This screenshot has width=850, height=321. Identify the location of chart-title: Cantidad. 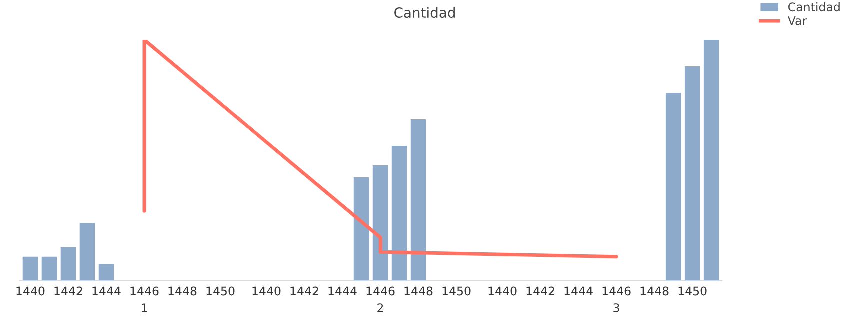
(424, 12).